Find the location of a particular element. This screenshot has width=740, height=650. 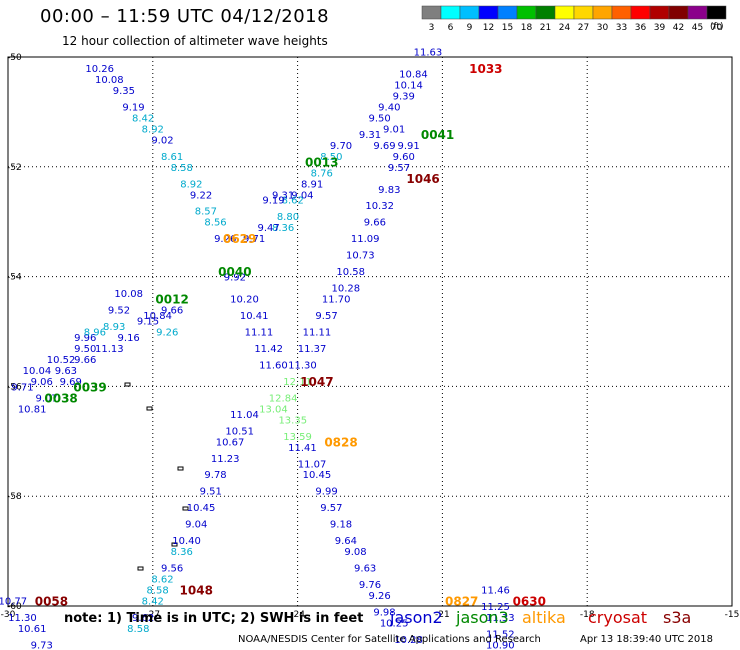

pass-time-label: 0013 is located at coordinates (321, 162).